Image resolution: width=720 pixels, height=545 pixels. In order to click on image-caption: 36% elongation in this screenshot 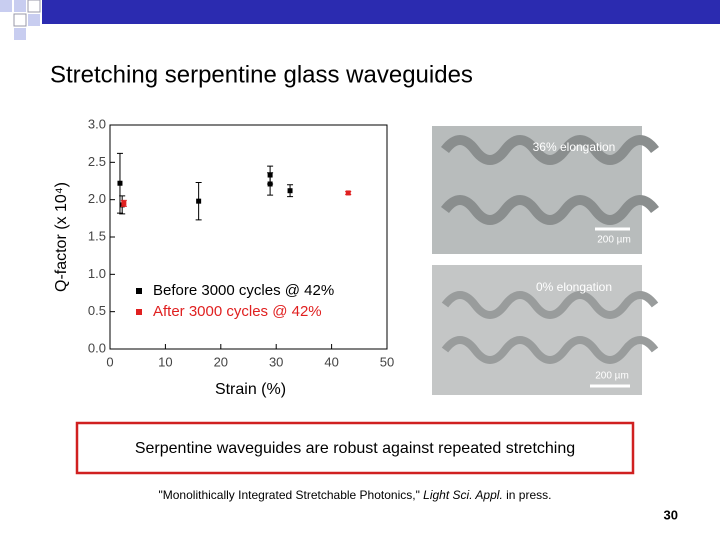, I will do `click(574, 147)`.